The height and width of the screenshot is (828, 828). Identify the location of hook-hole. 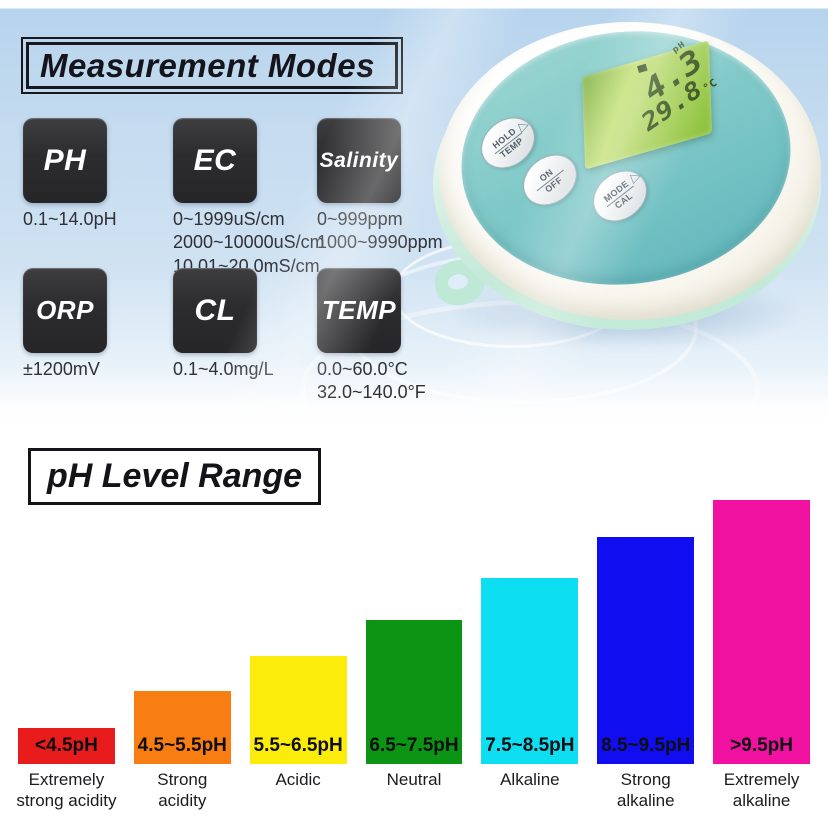
(458, 282).